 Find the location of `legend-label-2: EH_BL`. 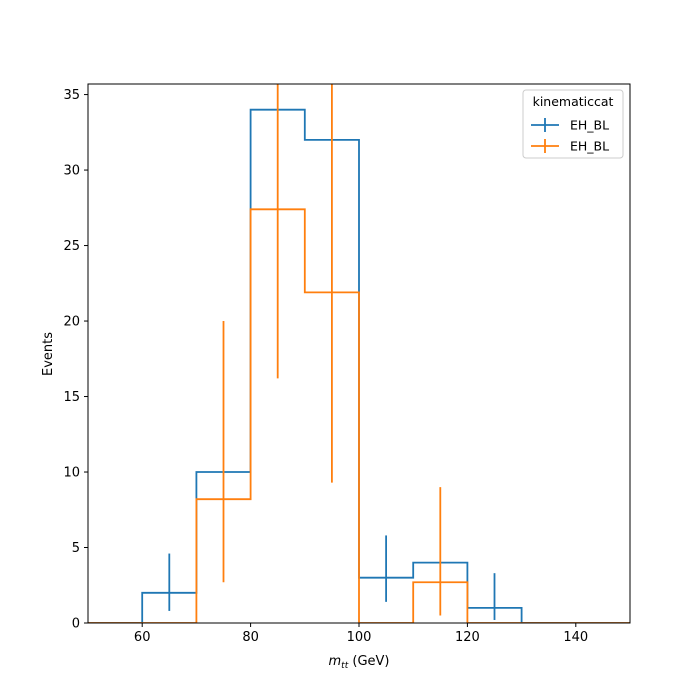

legend-label-2: EH_BL is located at coordinates (589, 146).